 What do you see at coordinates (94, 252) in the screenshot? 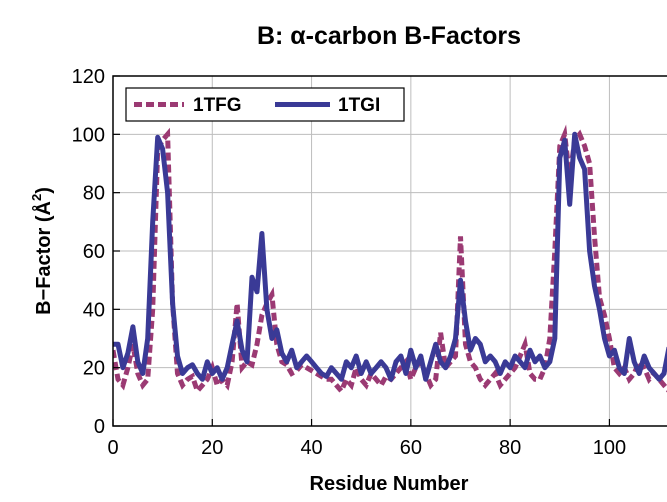
I see `y-tick-label: 60` at bounding box center [94, 252].